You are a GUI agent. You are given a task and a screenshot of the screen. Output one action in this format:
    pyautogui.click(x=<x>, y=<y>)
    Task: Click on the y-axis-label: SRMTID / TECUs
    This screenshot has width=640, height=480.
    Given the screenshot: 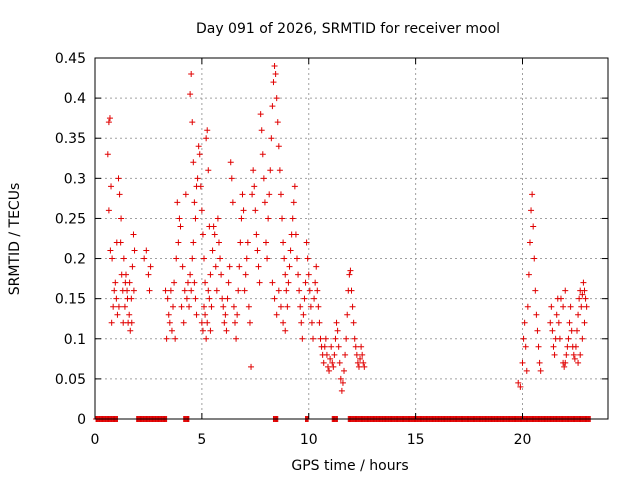 What is the action you would take?
    pyautogui.click(x=15, y=239)
    